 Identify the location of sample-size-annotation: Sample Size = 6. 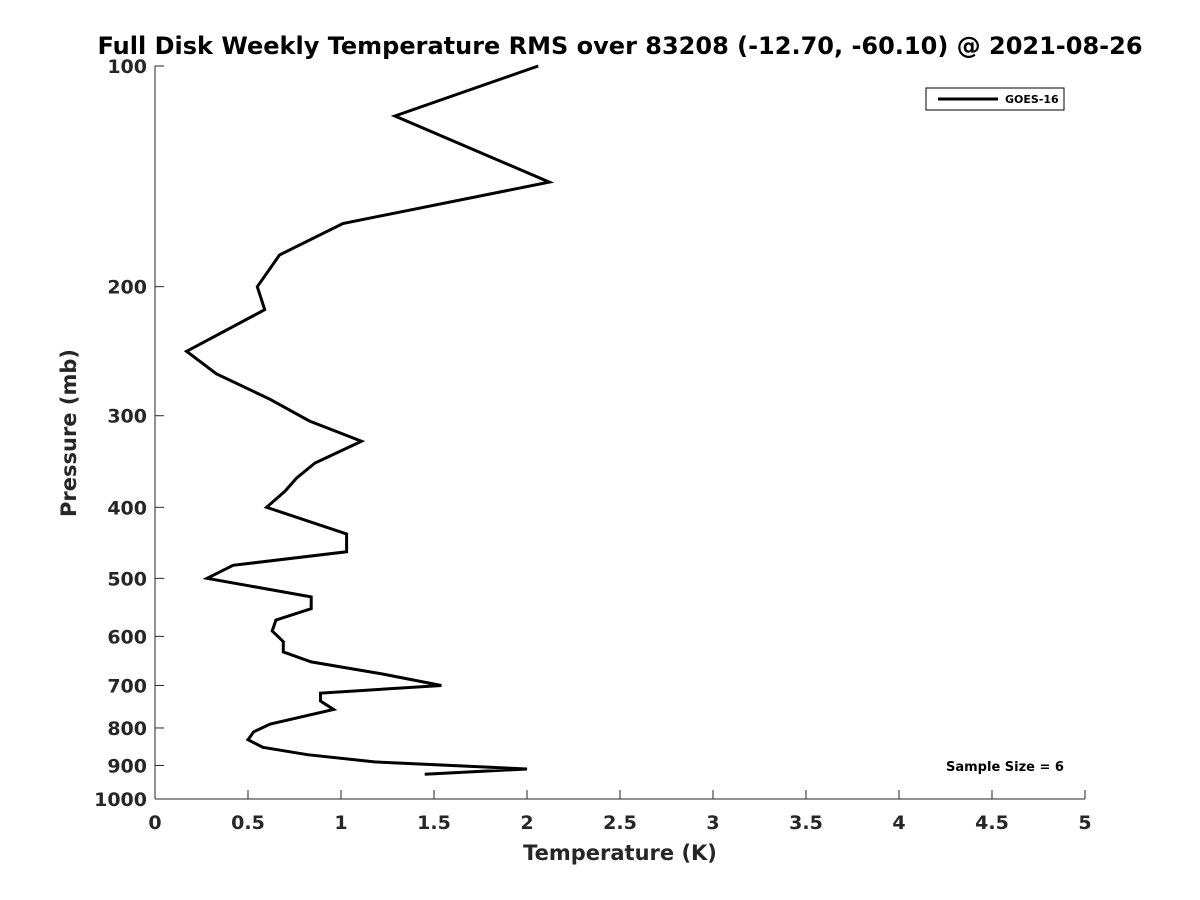
(1005, 767).